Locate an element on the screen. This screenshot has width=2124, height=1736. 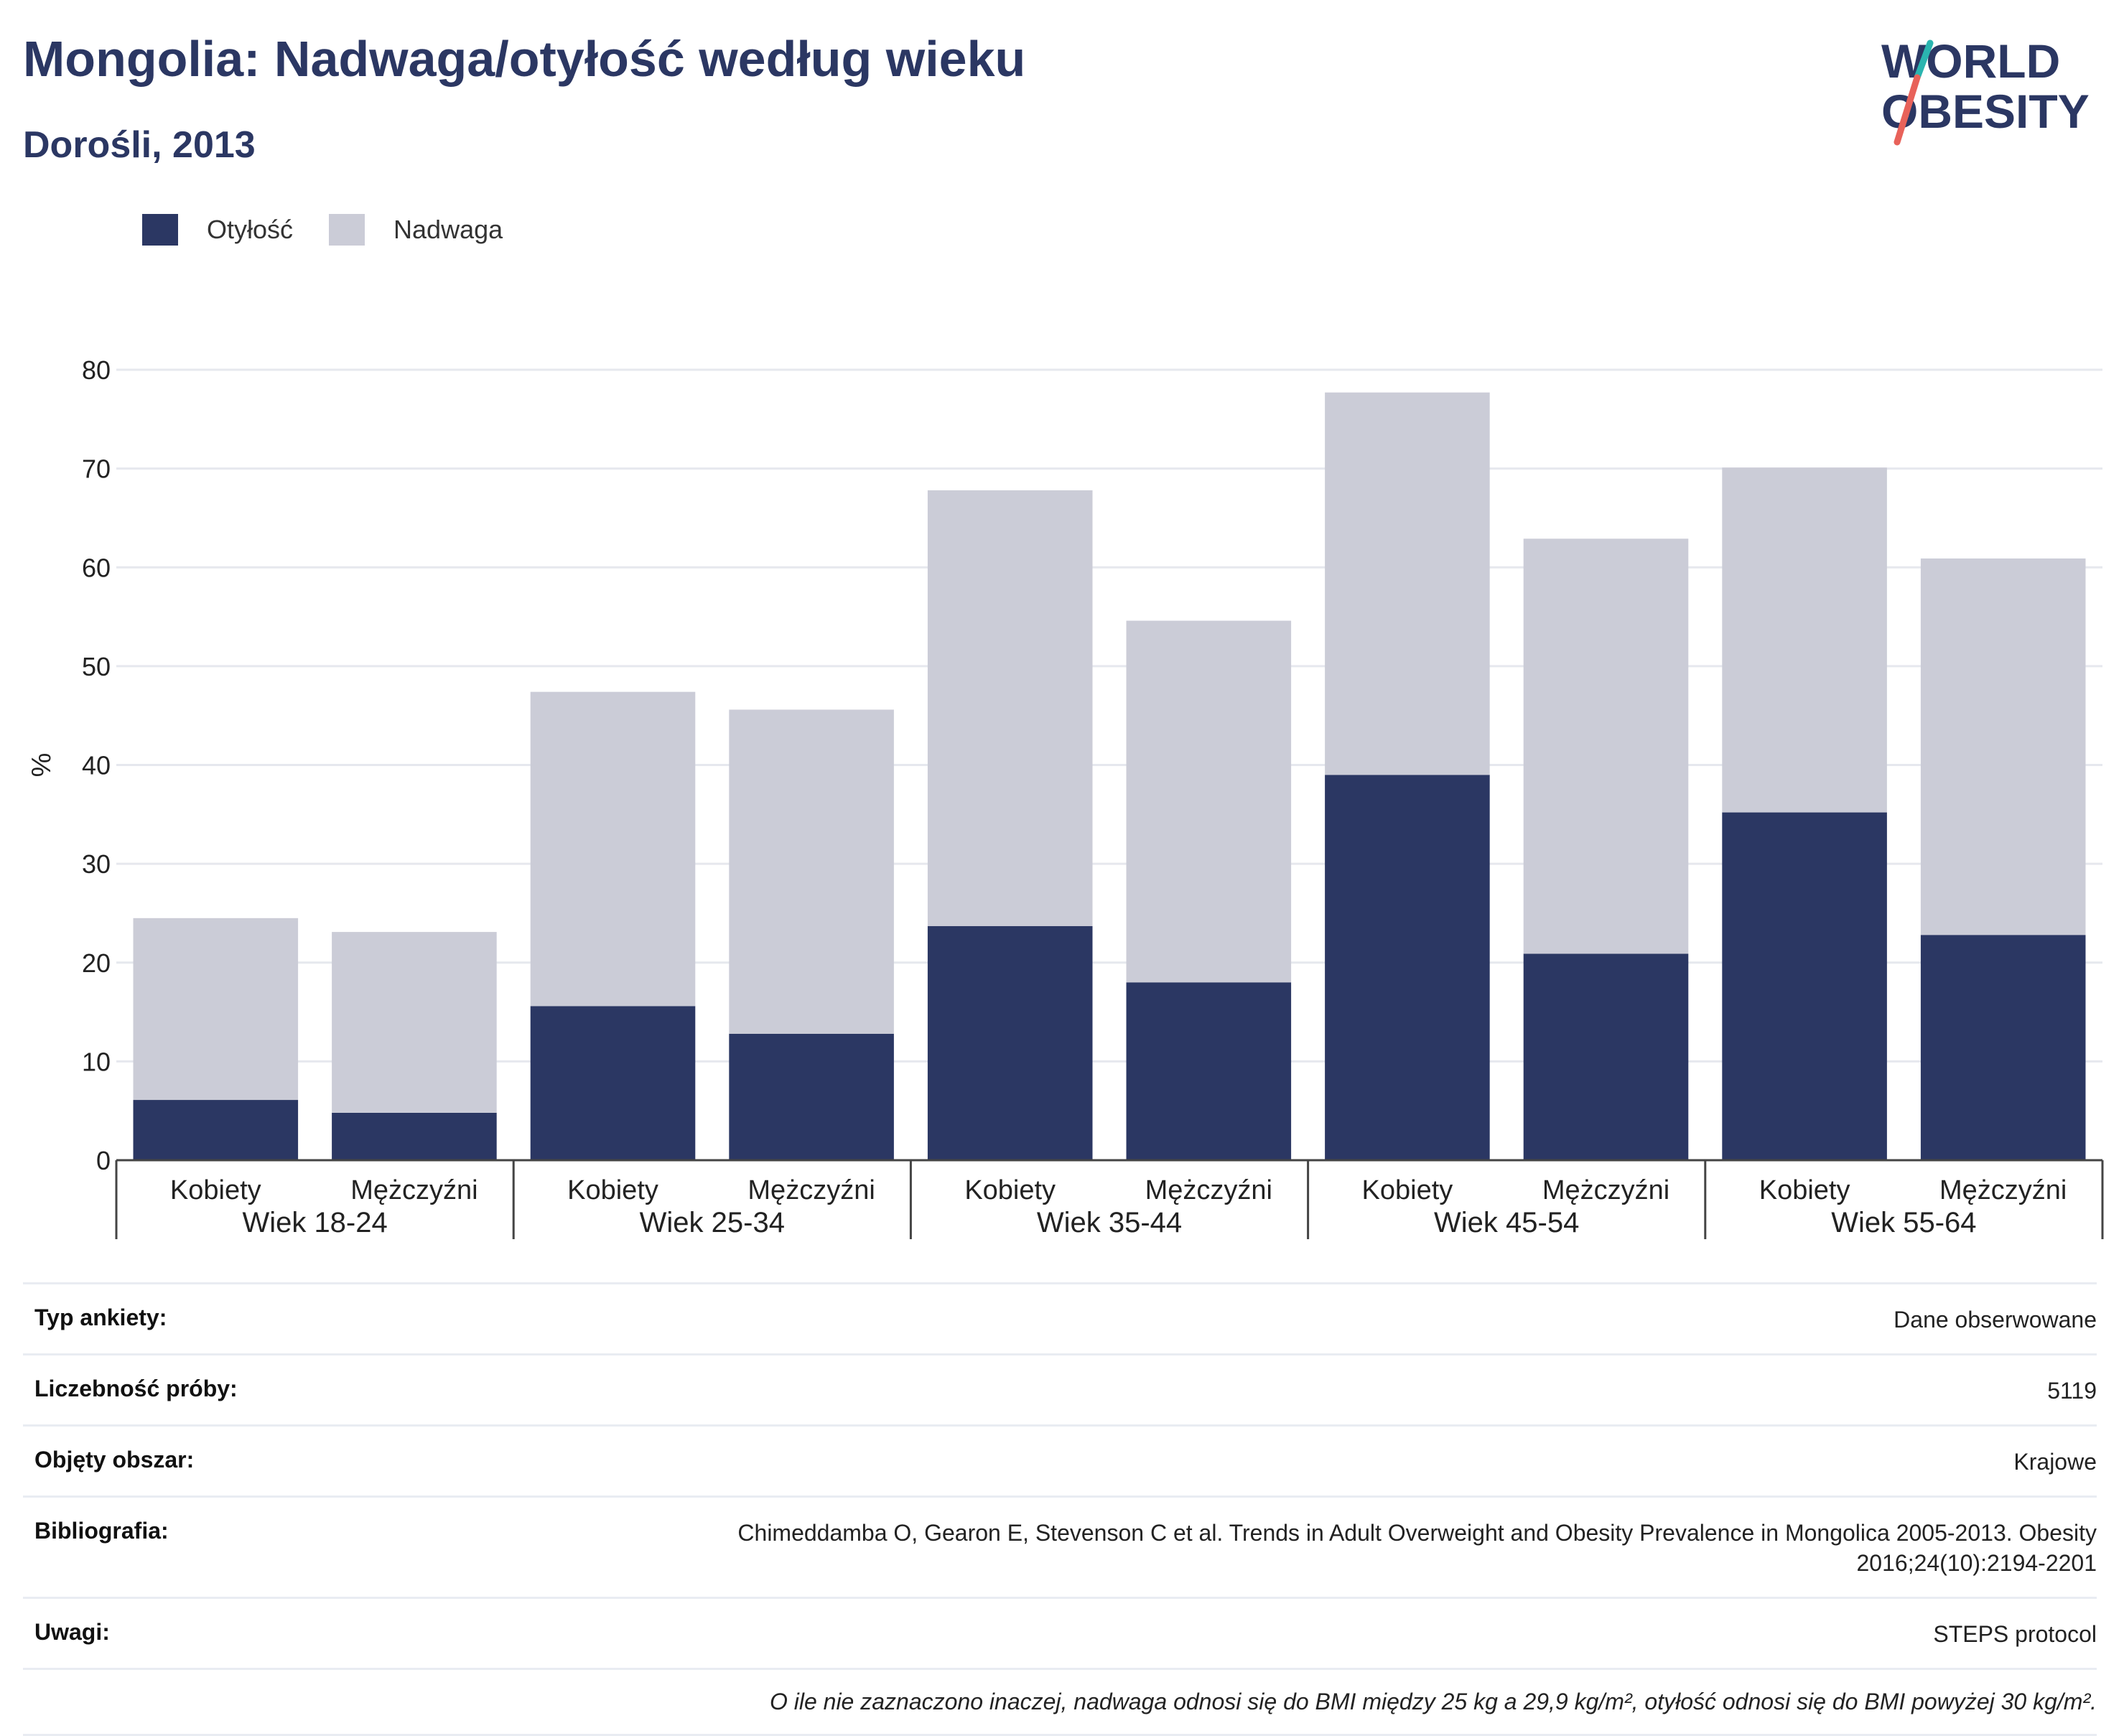
svg-text: WORLD is located at coordinates (1971, 61).